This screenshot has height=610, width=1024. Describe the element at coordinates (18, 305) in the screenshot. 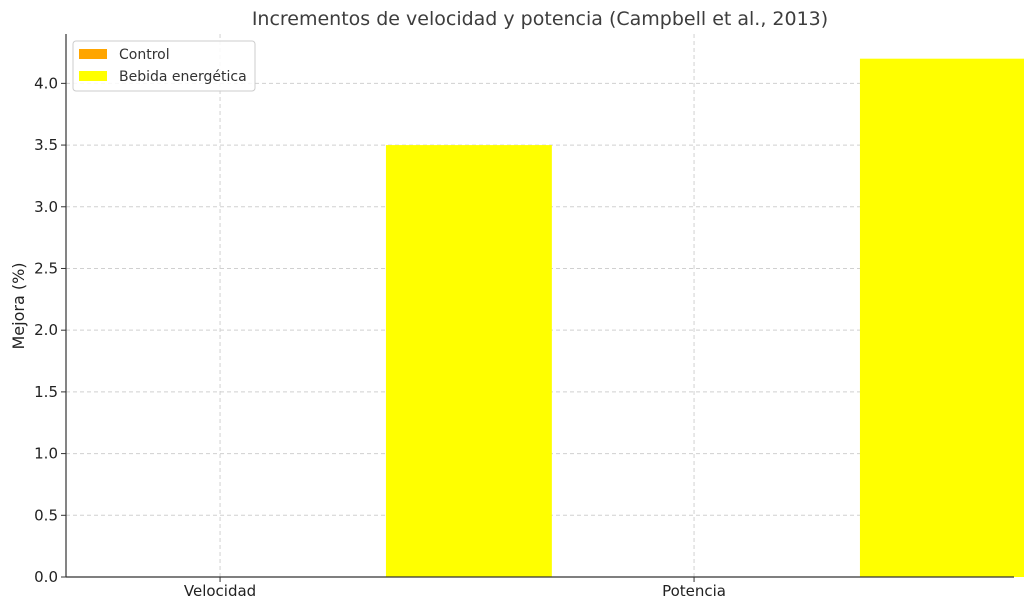

I see `y-axis-label: Mejora (%)` at that location.